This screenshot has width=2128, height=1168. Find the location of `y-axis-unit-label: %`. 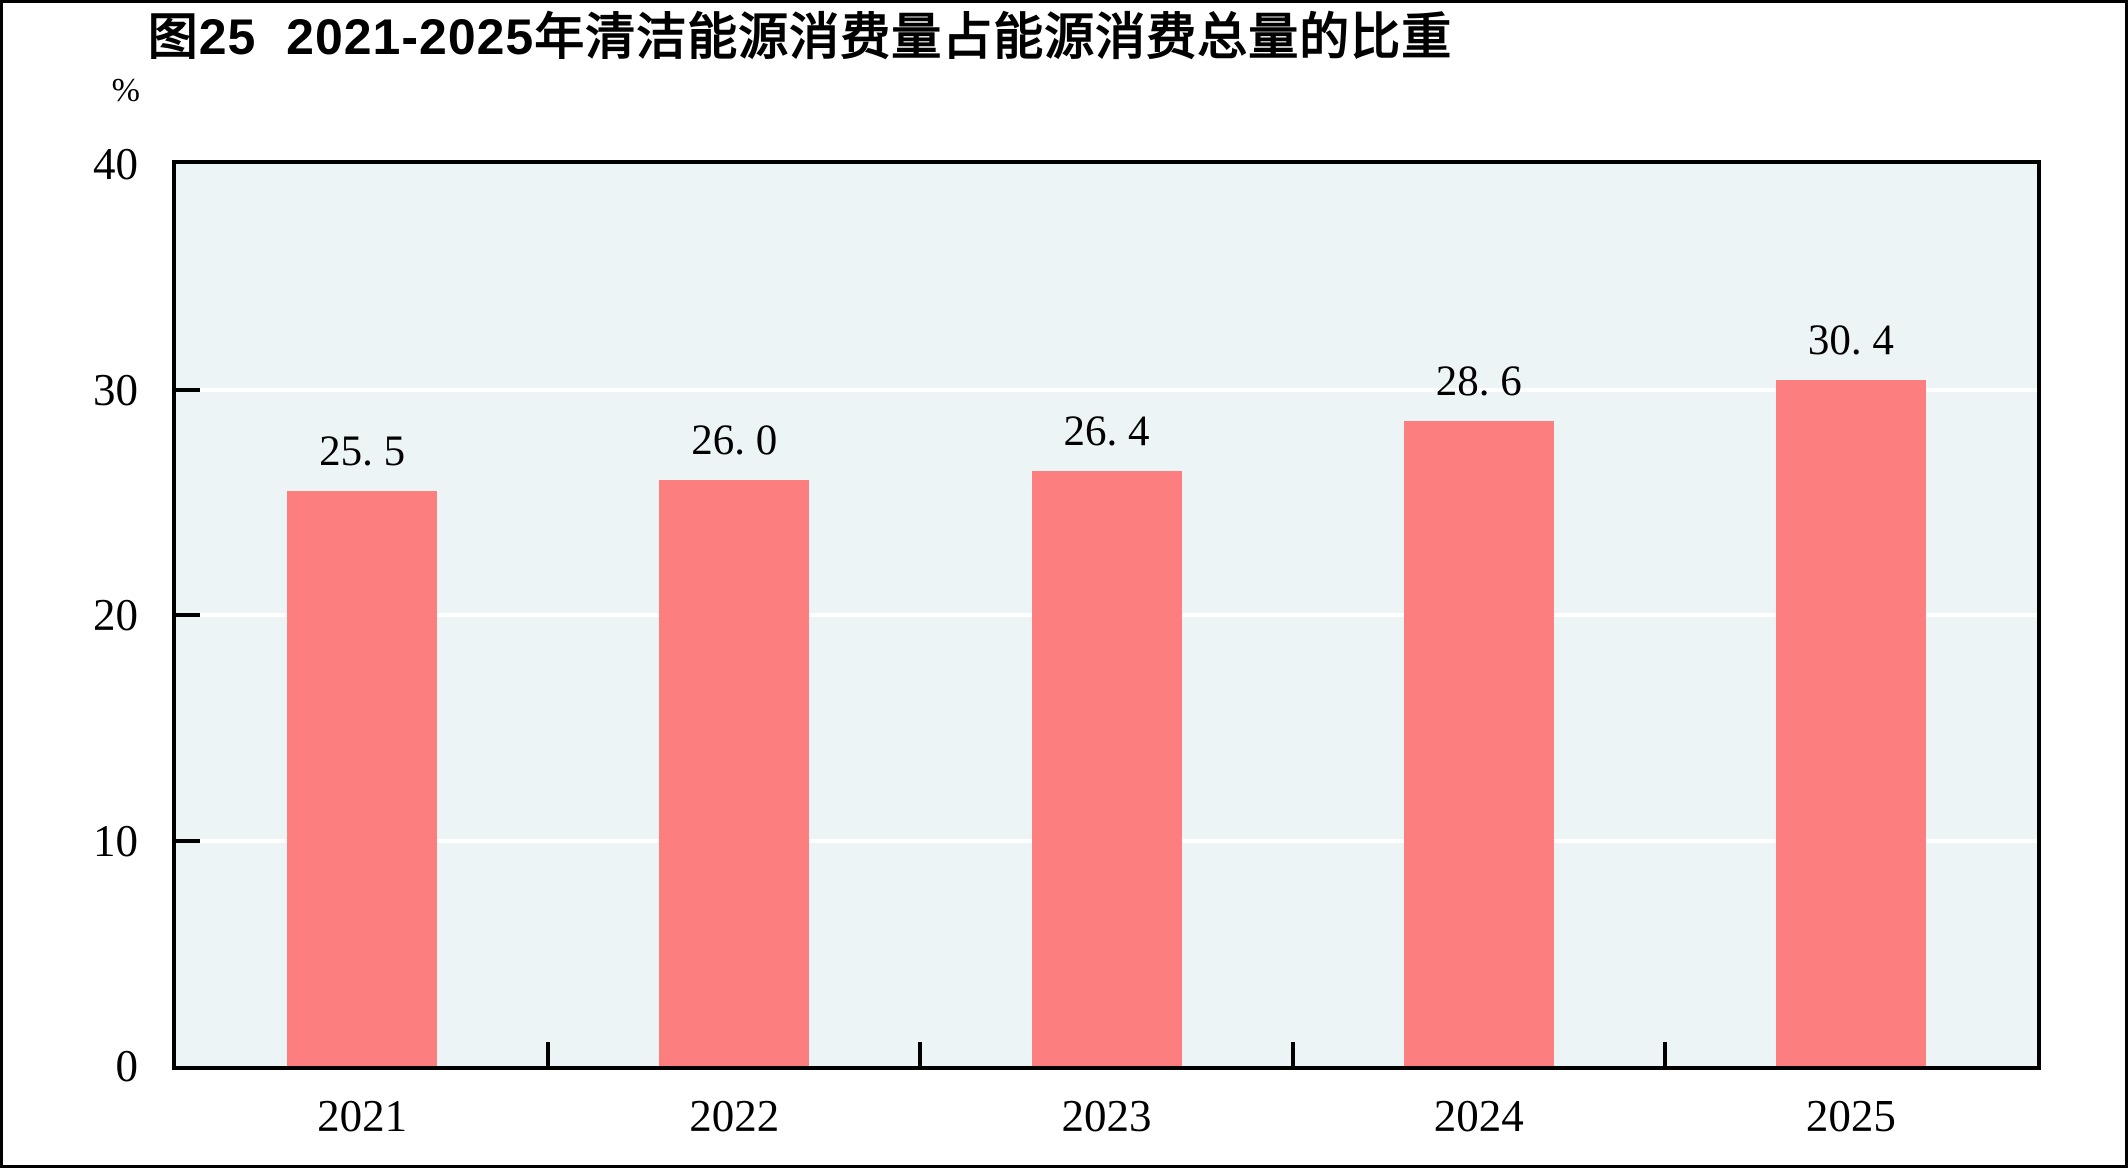

y-axis-unit-label: % is located at coordinates (125, 90).